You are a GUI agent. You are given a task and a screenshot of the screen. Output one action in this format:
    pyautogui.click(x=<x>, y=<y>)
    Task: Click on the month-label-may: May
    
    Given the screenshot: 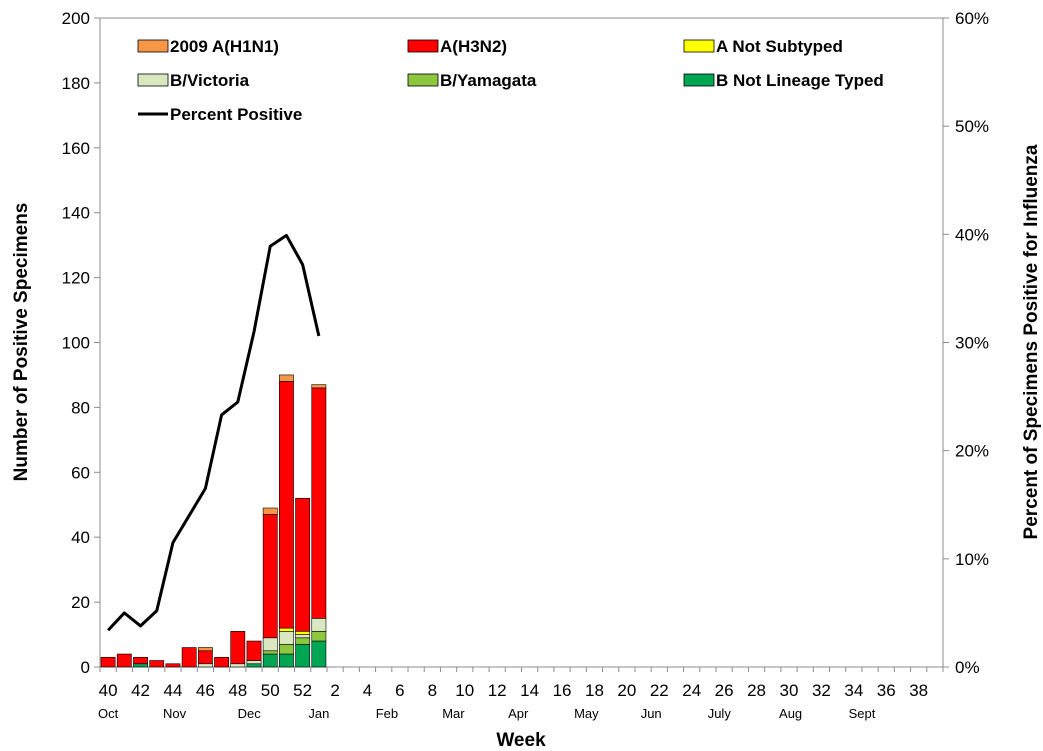 What is the action you would take?
    pyautogui.click(x=586, y=713)
    